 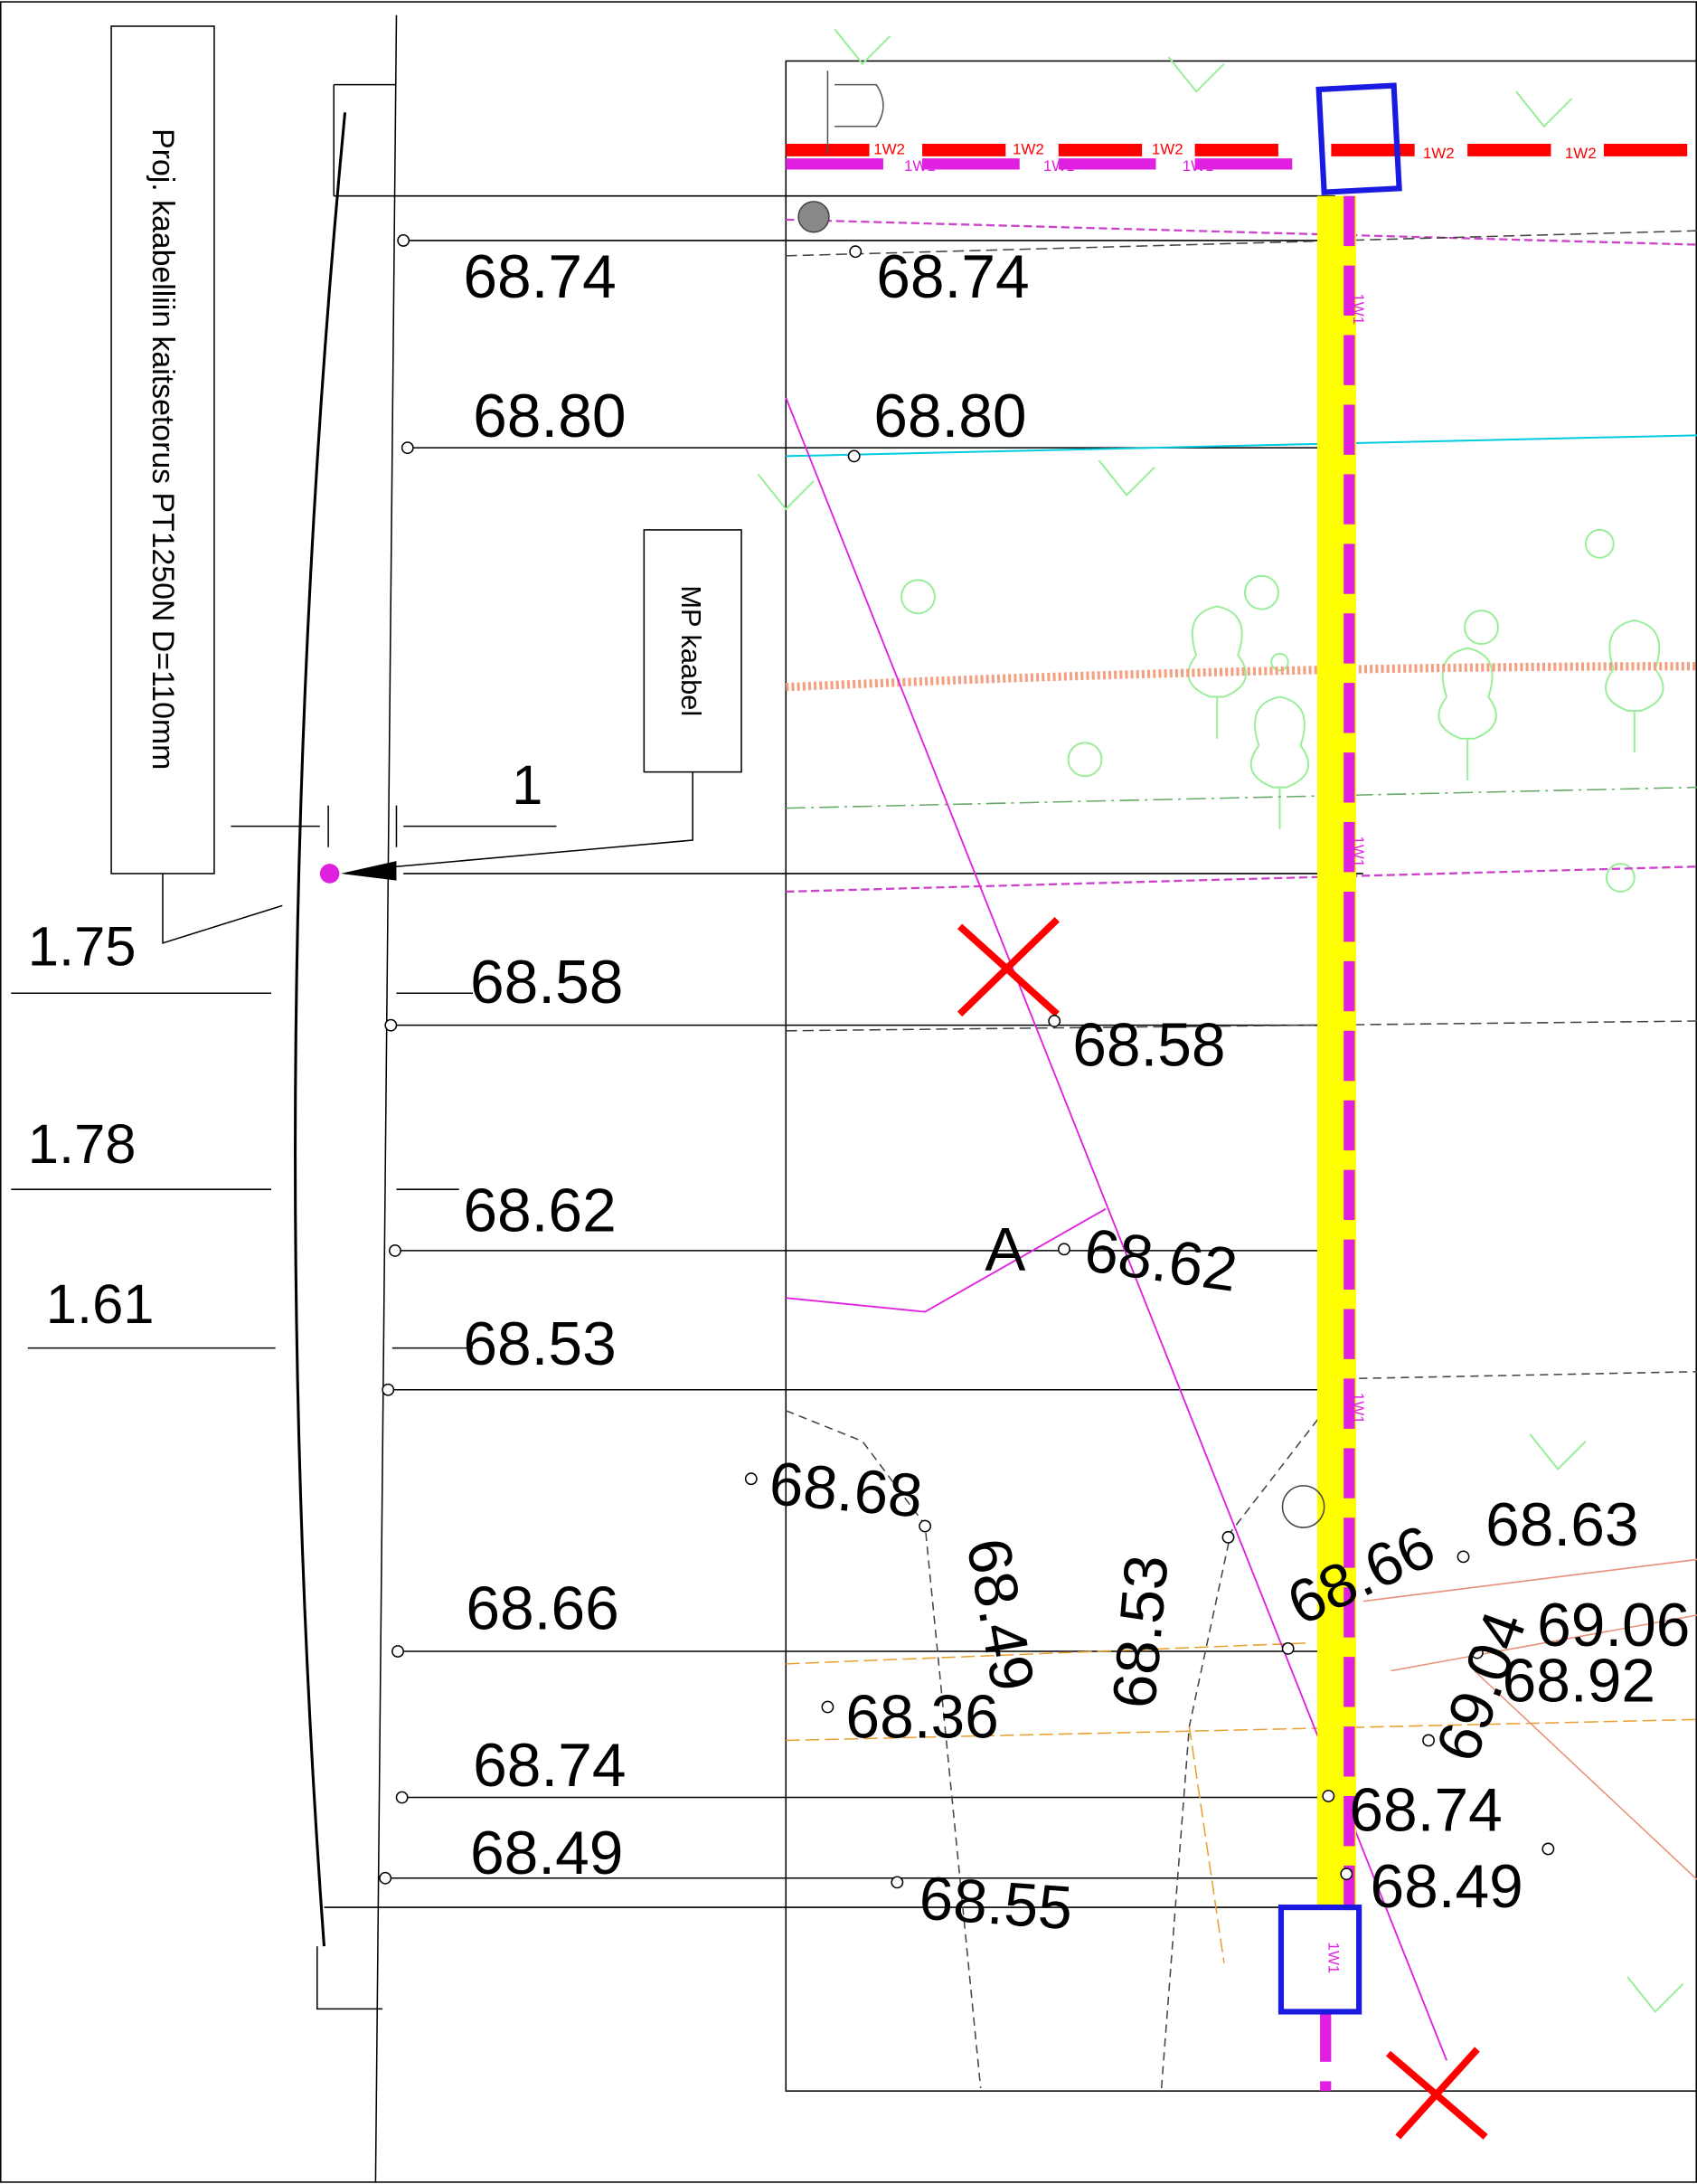 What do you see at coordinates (1614, 1626) in the screenshot?
I see `elevation: 69.06` at bounding box center [1614, 1626].